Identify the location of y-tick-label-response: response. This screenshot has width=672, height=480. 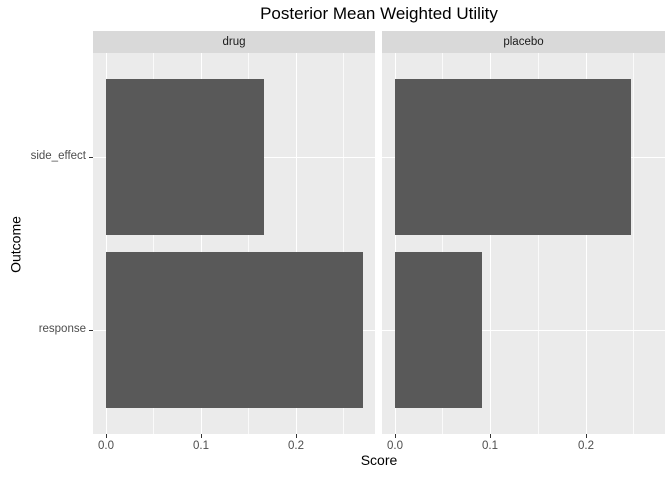
(62, 329).